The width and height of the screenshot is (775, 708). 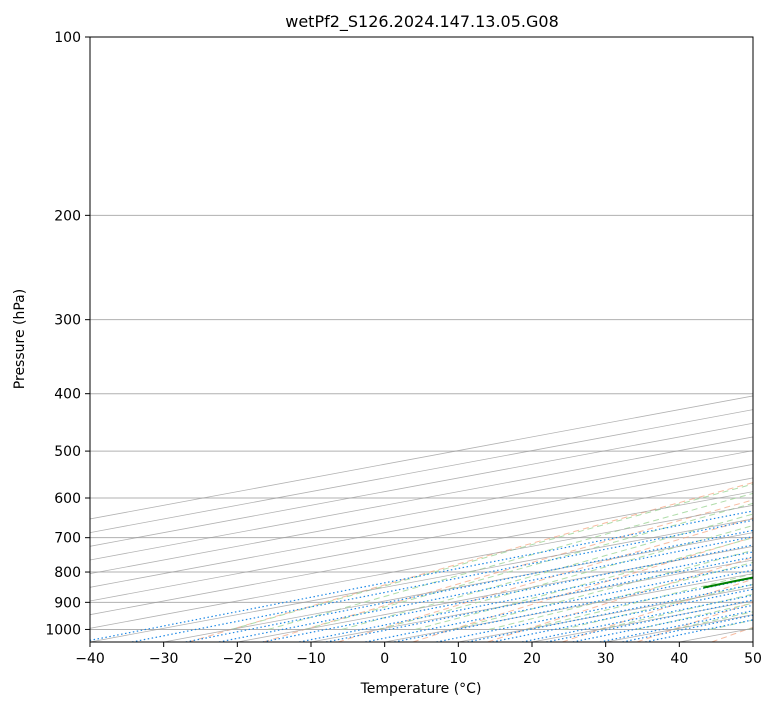 I want to click on profile-series, so click(x=728, y=582).